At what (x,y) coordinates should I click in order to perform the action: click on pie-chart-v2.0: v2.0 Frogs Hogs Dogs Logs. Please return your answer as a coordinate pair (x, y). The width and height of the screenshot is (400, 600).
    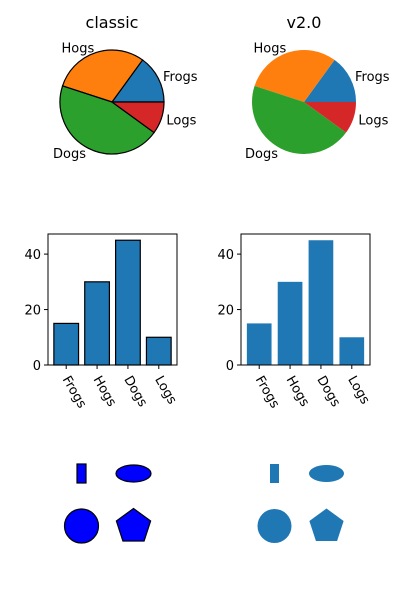
    Looking at the image, I should click on (317, 87).